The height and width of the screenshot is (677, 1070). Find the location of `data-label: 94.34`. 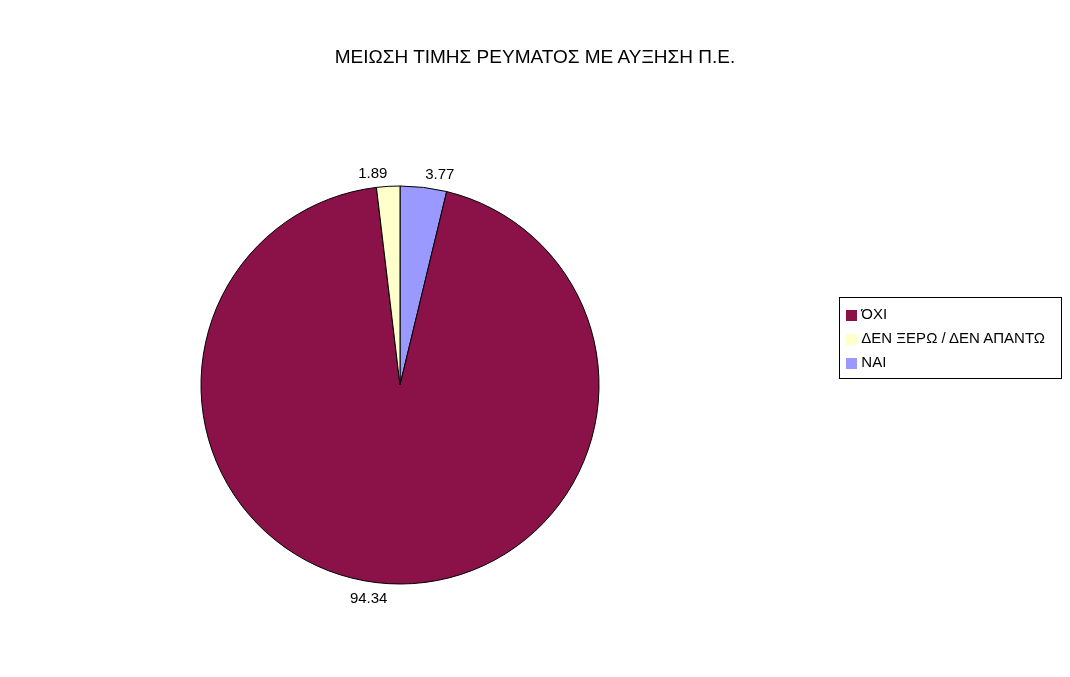

data-label: 94.34 is located at coordinates (368, 598).